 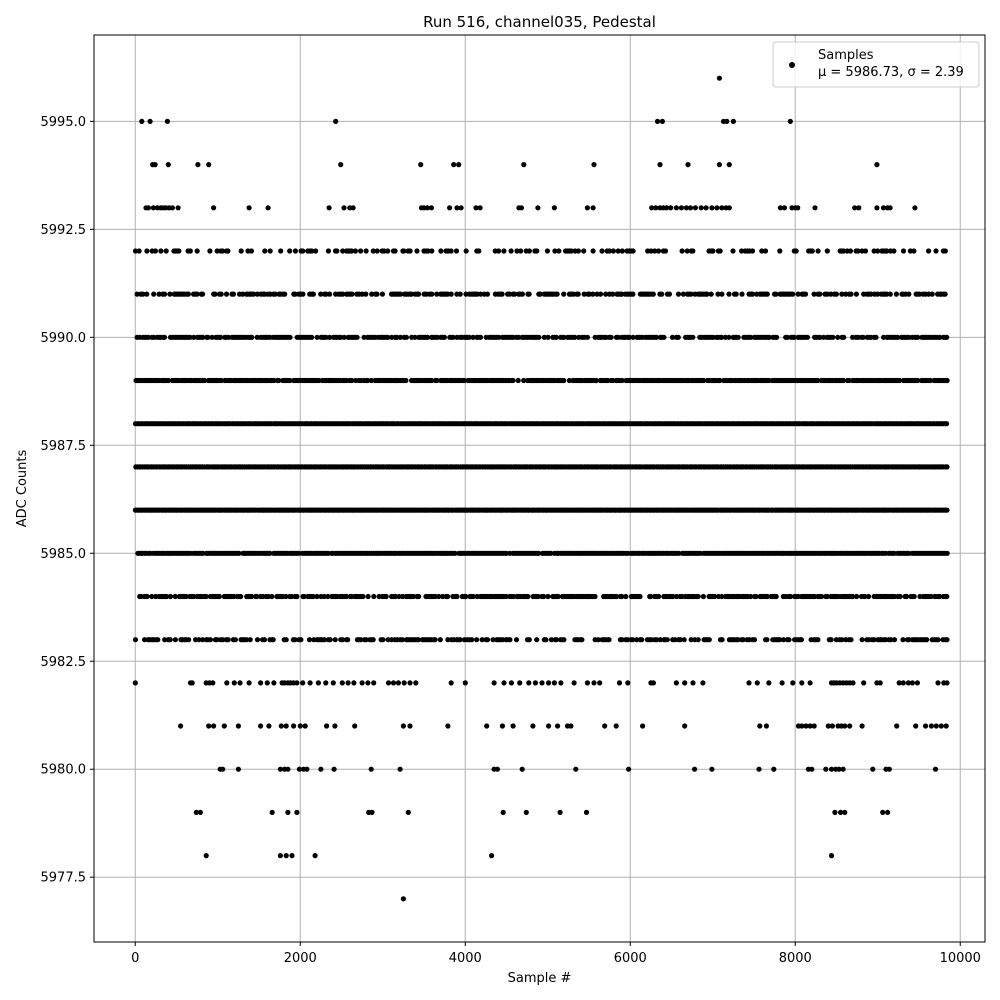 What do you see at coordinates (630, 958) in the screenshot?
I see `x-tick-label: 6000` at bounding box center [630, 958].